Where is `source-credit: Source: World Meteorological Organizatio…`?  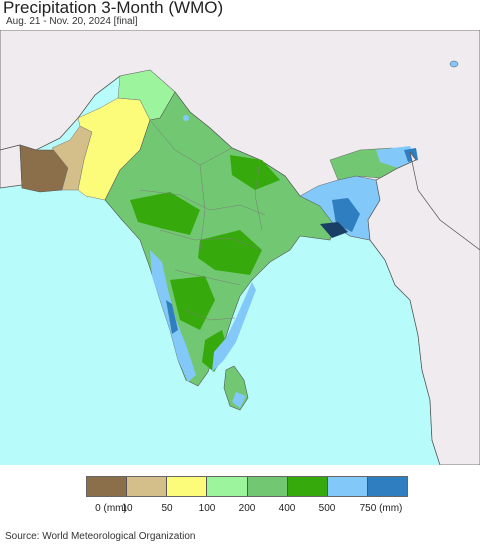
source-credit: Source: World Meteorological Organizatio… is located at coordinates (100, 536).